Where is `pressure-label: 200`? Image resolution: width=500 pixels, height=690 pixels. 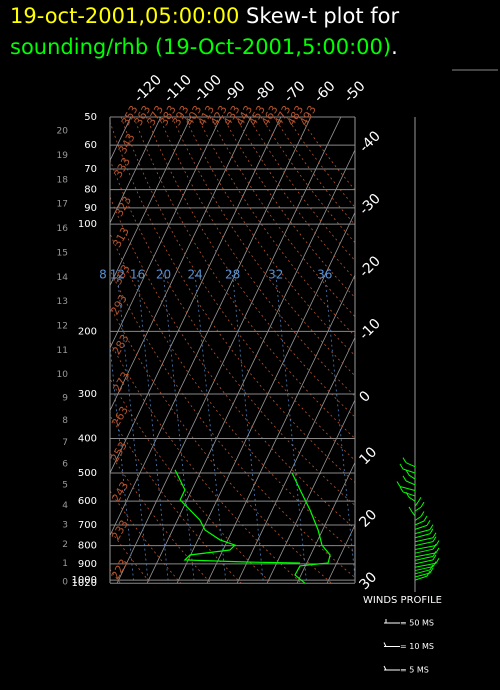 pressure-label: 200 is located at coordinates (87, 331).